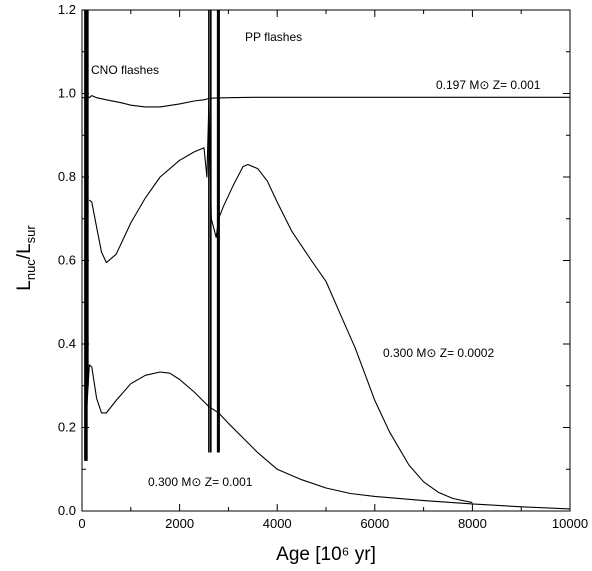  What do you see at coordinates (200, 482) in the screenshot?
I see `series-label-0300-z0001: 0.300 M⊙ Z= 0.001` at bounding box center [200, 482].